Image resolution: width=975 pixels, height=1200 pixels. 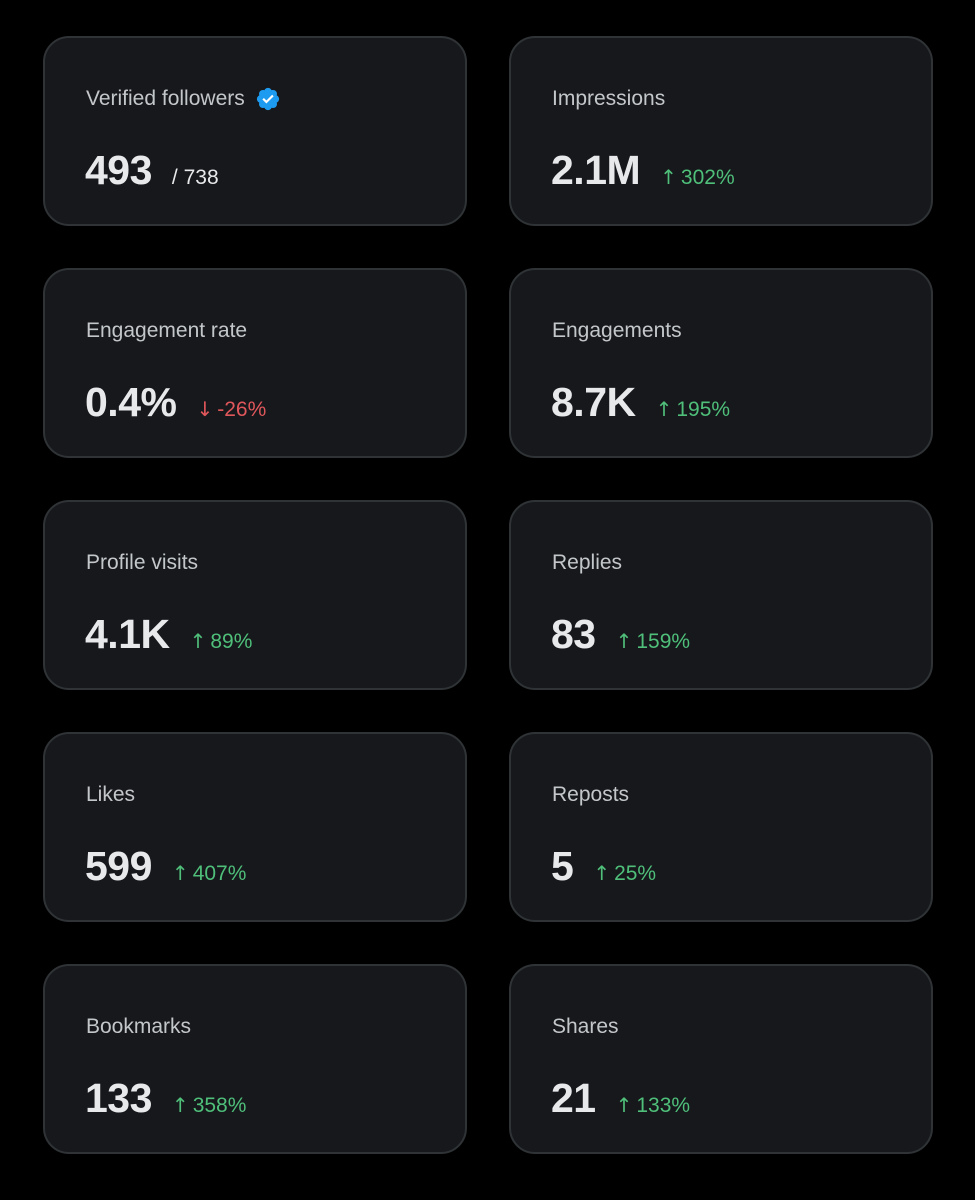 I want to click on metric-label-row: Impressions, so click(x=608, y=99).